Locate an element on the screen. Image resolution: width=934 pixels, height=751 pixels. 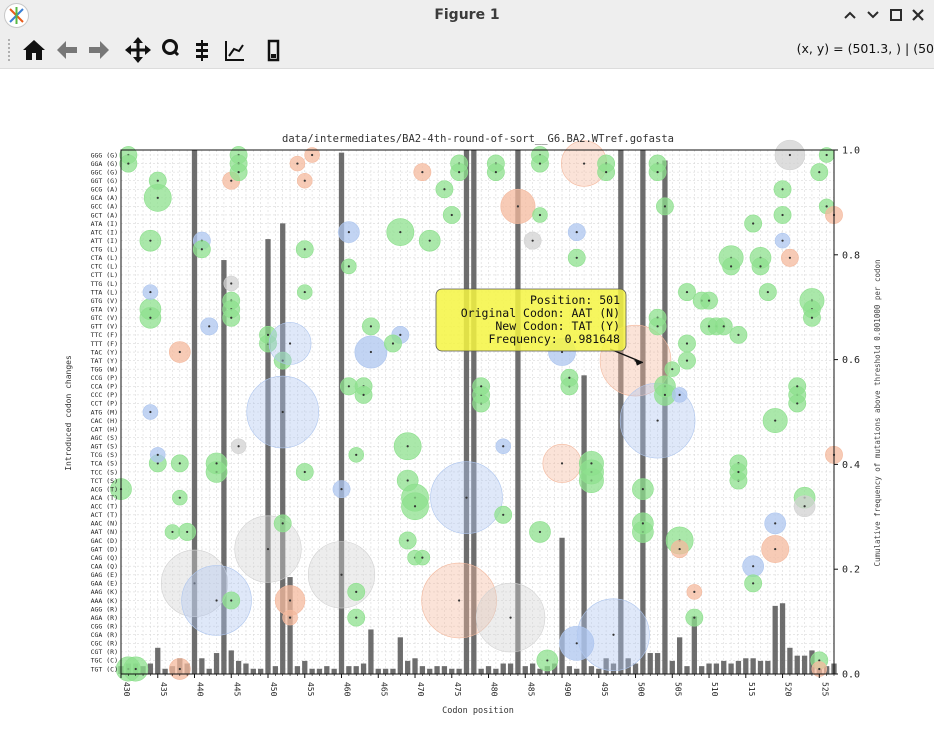
window-title: Figure 1 is located at coordinates (467, 15).